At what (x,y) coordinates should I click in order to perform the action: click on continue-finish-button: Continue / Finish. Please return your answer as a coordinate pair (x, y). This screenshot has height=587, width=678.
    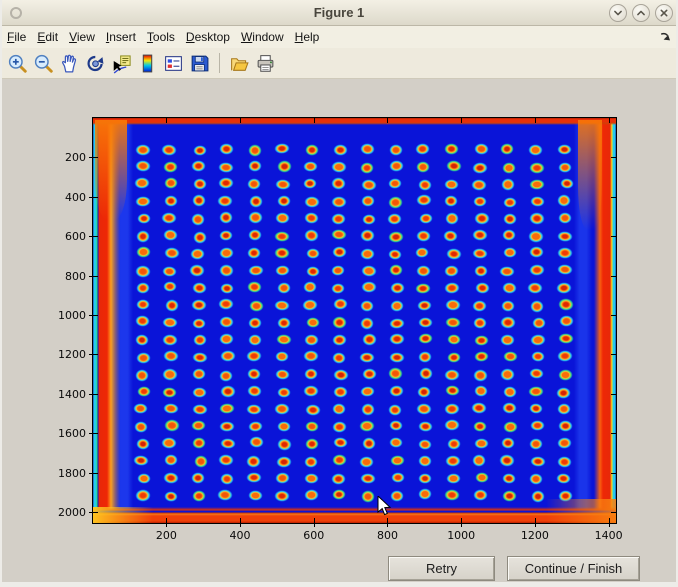
    Looking at the image, I should click on (573, 568).